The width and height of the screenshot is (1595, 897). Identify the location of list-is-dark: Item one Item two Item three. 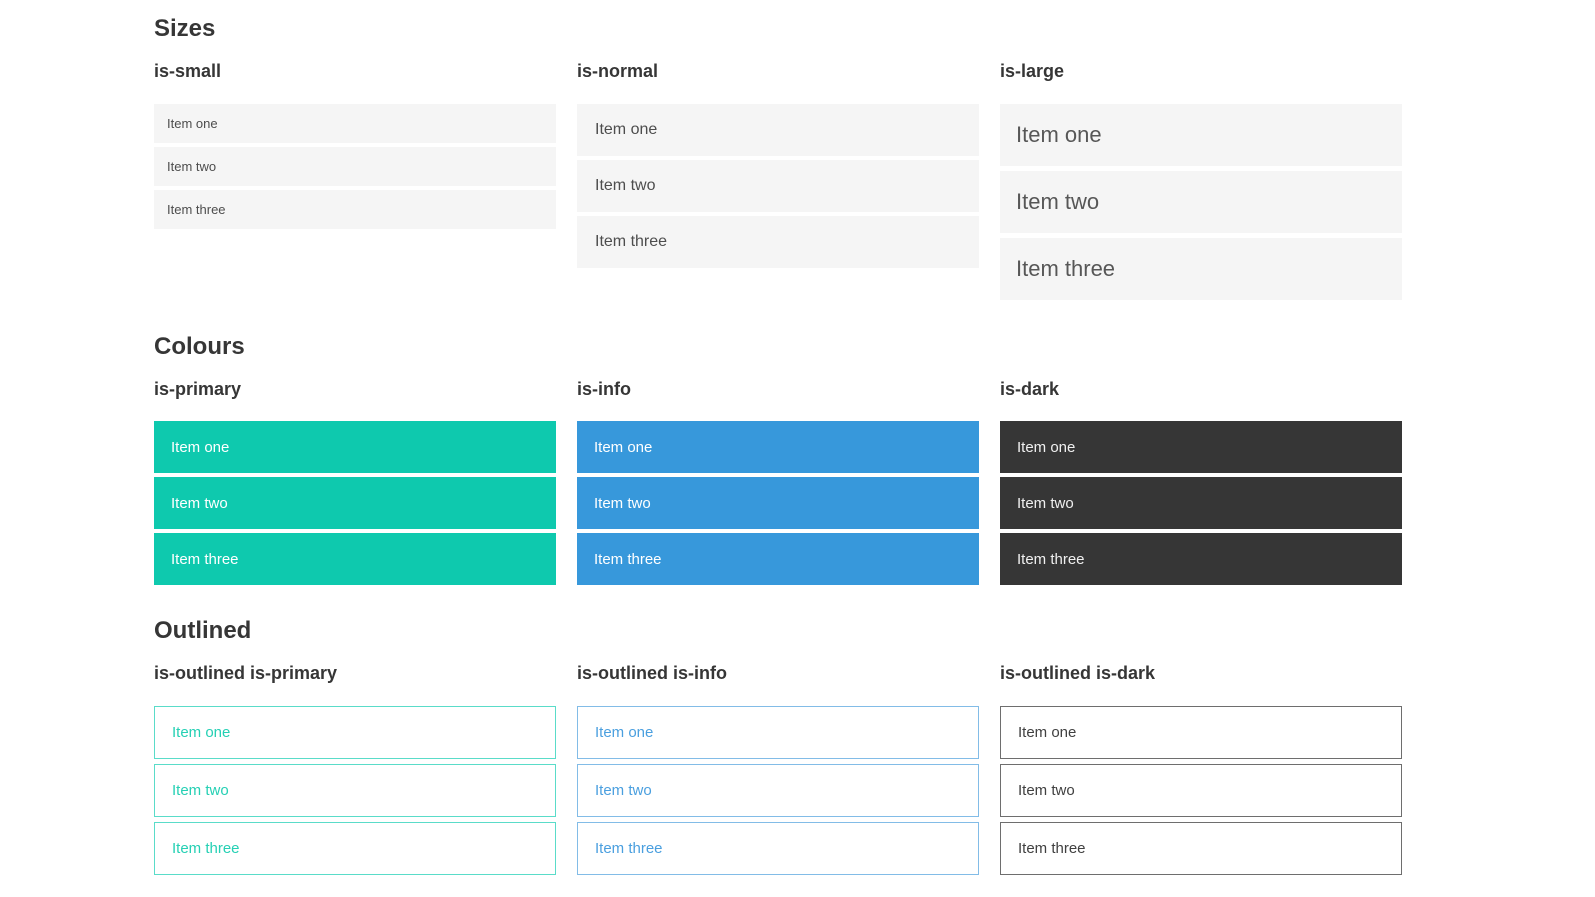
(1201, 503).